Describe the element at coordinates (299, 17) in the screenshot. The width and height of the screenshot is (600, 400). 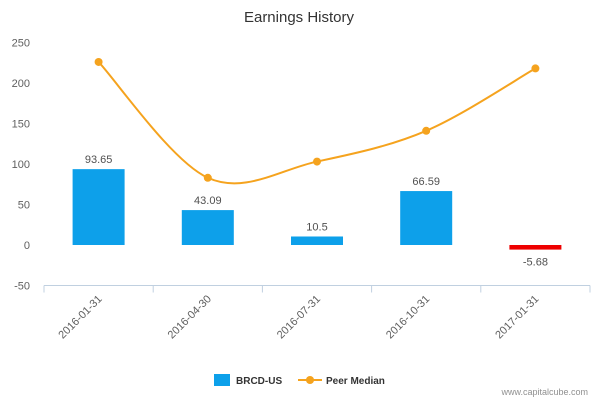
I see `chart-title: Earnings History` at that location.